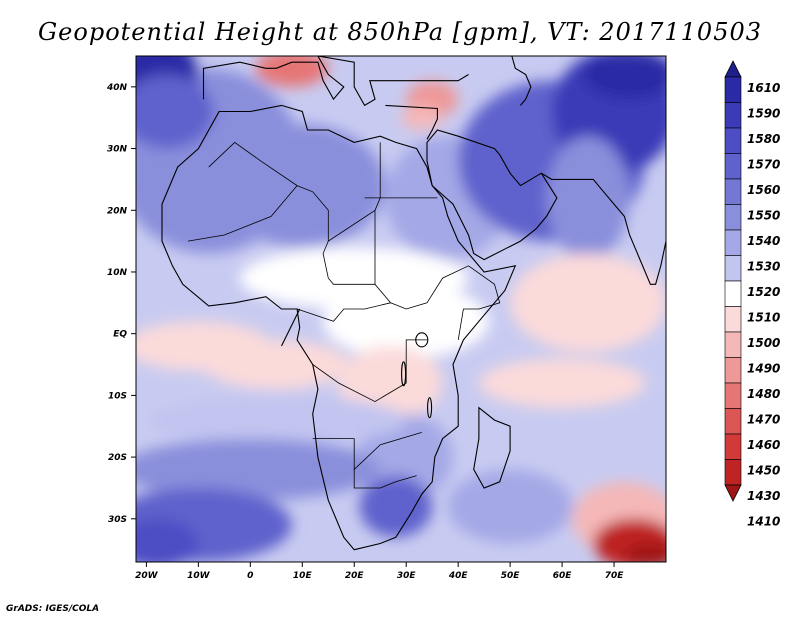 This screenshot has height=618, width=800. Describe the element at coordinates (733, 493) in the screenshot. I see `colorbar-bottom-arrow` at that location.